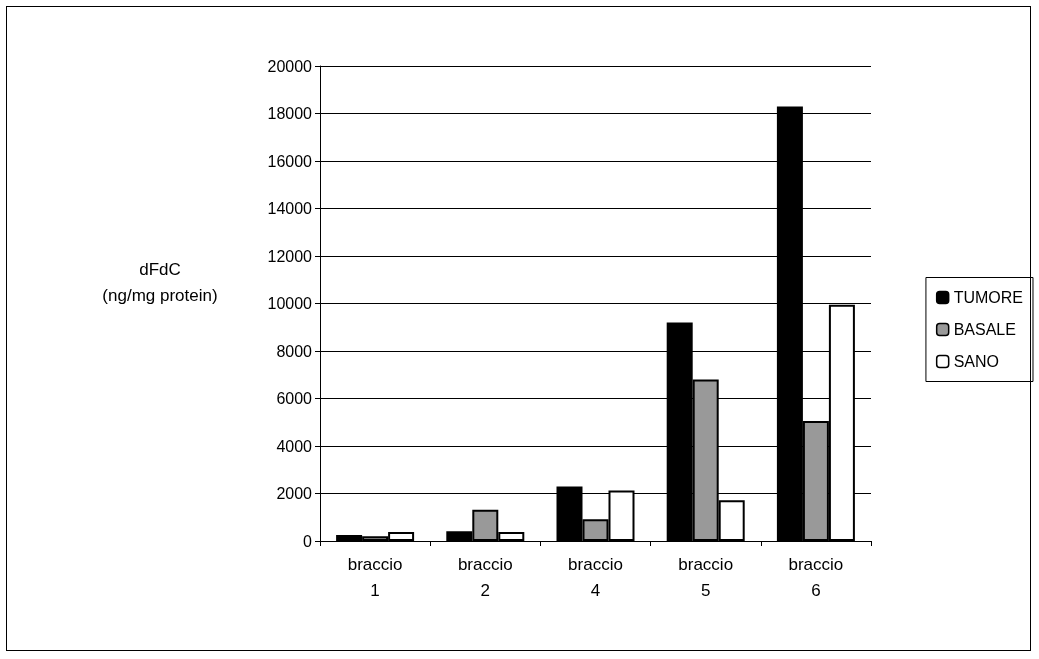  What do you see at coordinates (706, 577) in the screenshot?
I see `x-tick-label: braccio 5` at bounding box center [706, 577].